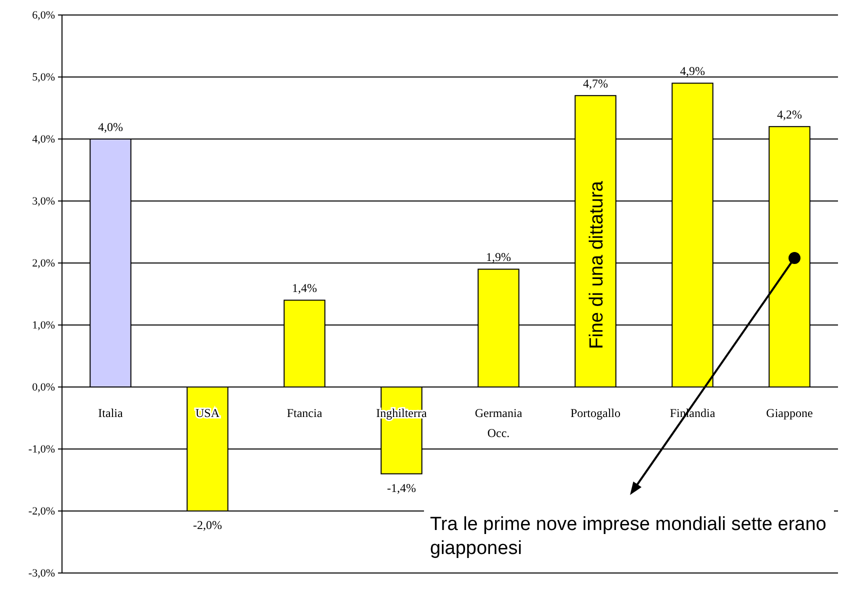  Describe the element at coordinates (41, 574) in the screenshot. I see `y-tick-label: -3,0%` at that location.